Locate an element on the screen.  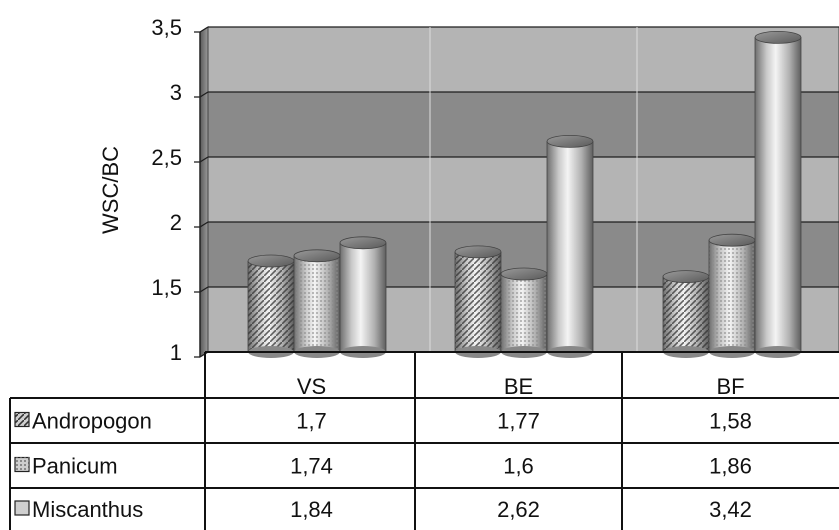
data-label: 1,86 is located at coordinates (730, 466).